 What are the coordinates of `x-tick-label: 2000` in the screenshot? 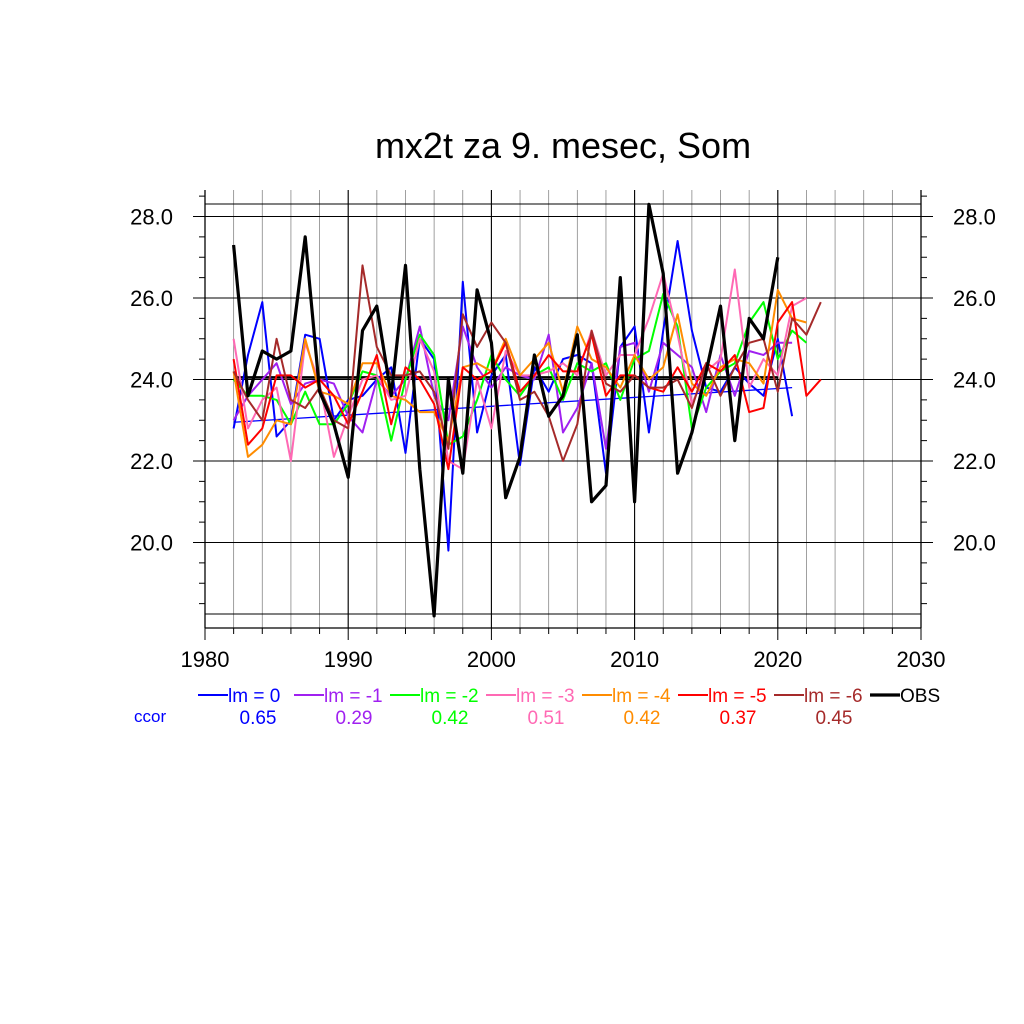 It's located at (491, 659).